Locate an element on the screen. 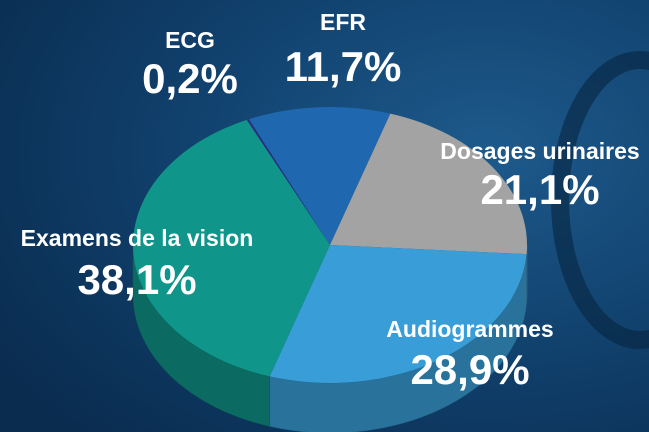 The image size is (649, 432). slice-value-label: 38,1% is located at coordinates (136, 279).